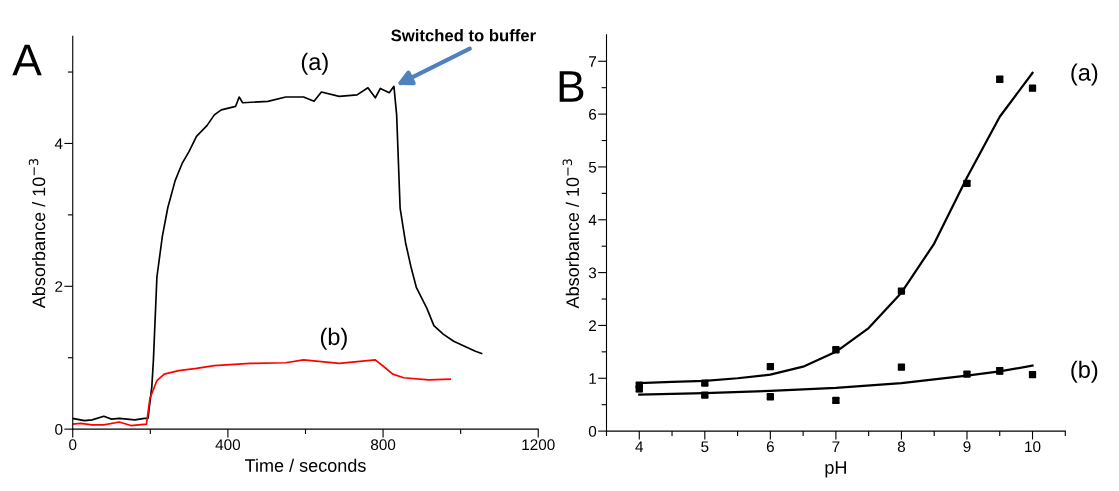  I want to click on annotation: (b), so click(333, 338).